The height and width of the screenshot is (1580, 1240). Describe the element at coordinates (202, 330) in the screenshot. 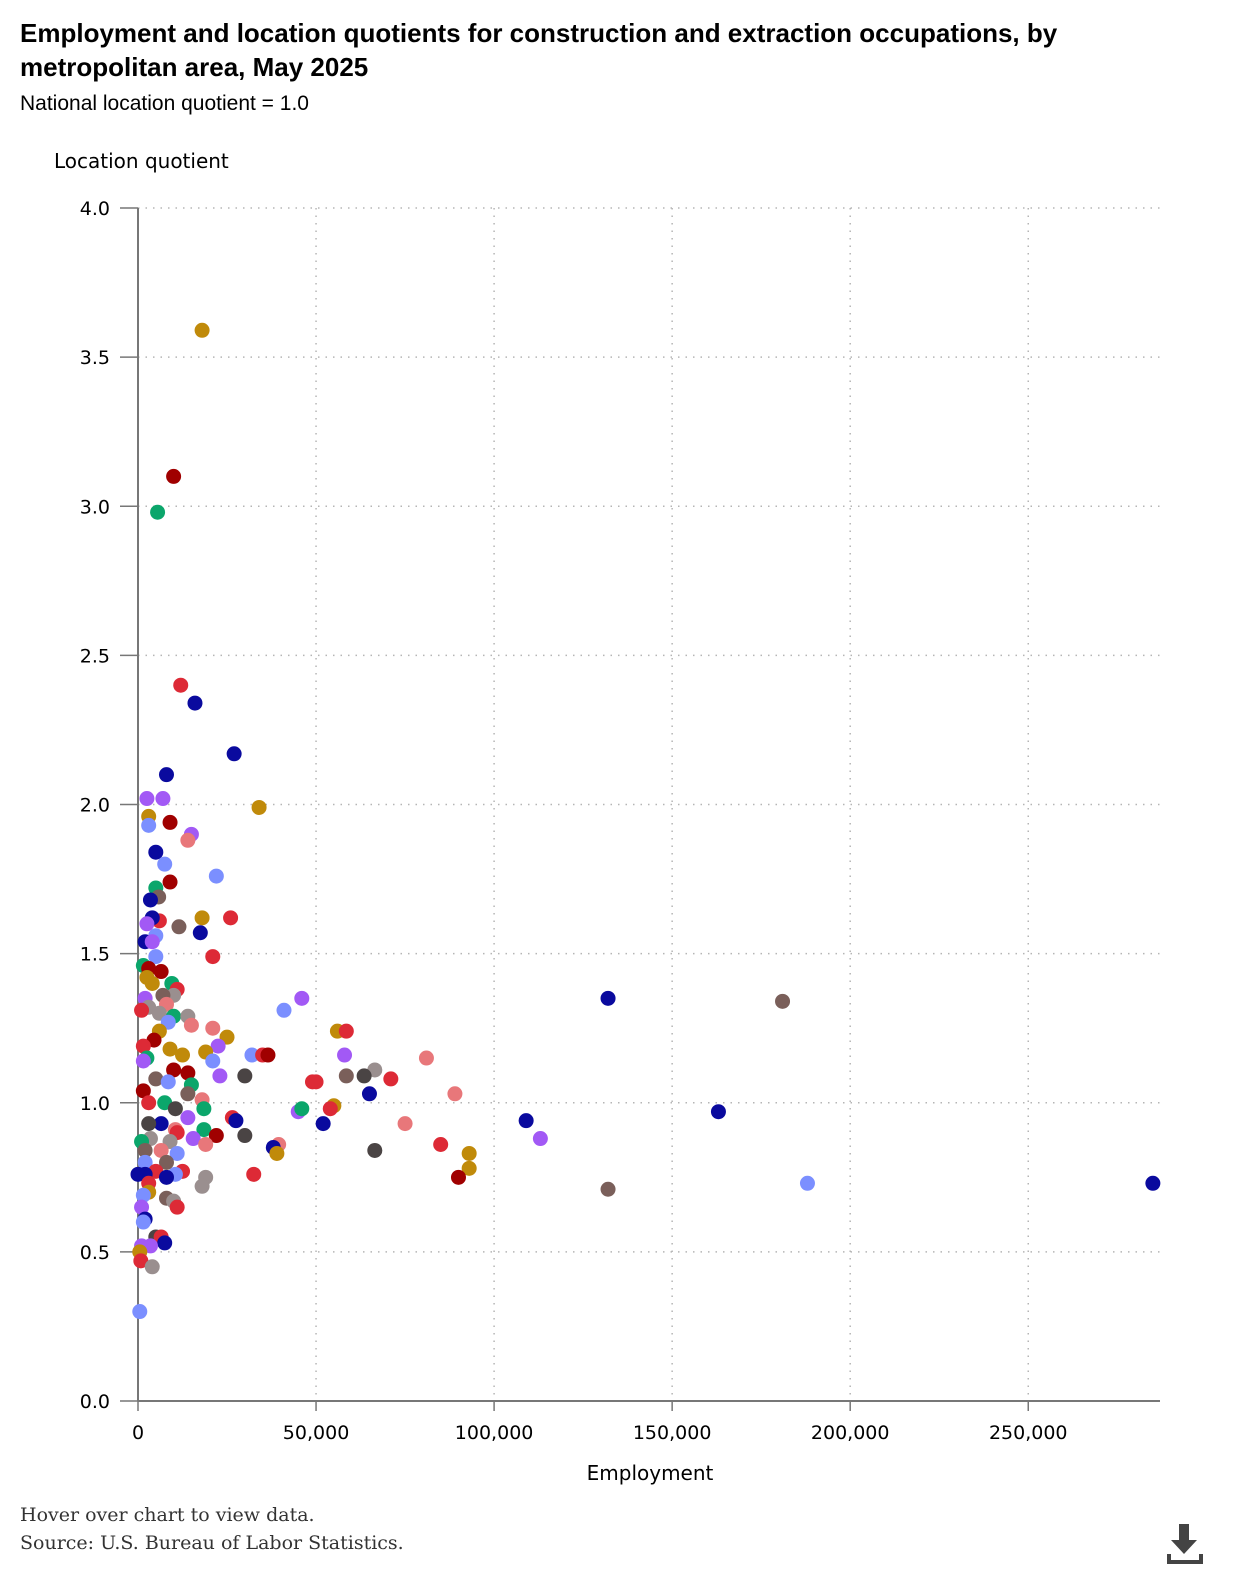

I see `data-point: 18,000, 3.59` at that location.